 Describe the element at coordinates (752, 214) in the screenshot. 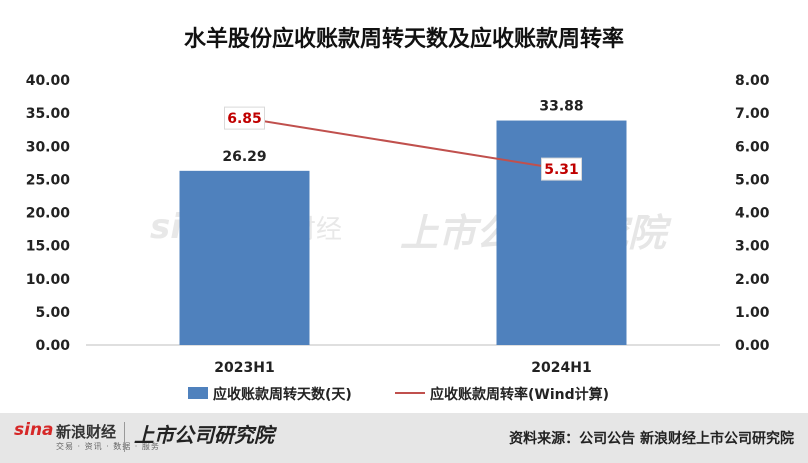

I see `right-axis-tick-label: 4.00` at that location.